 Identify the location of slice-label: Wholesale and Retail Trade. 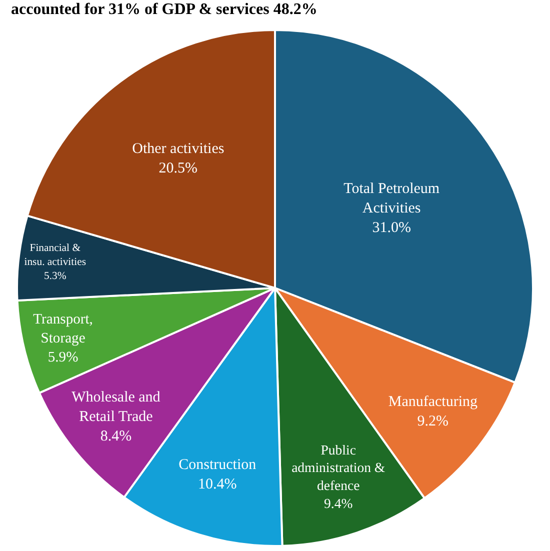
(116, 408).